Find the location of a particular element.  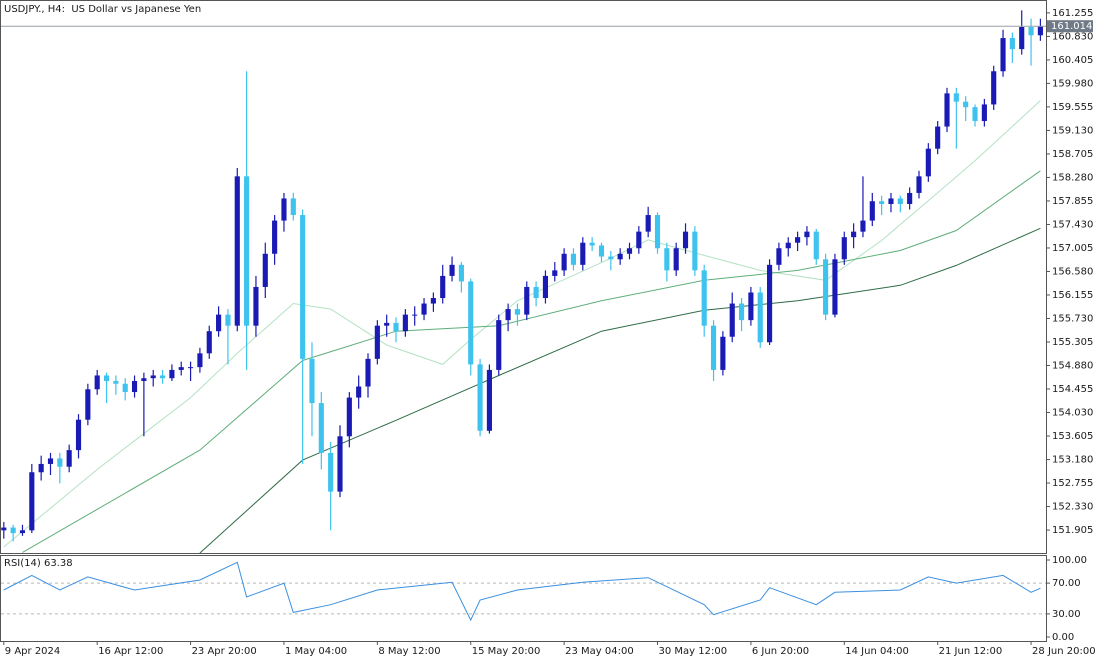

y-tick-label: 157.430 is located at coordinates (1072, 224).